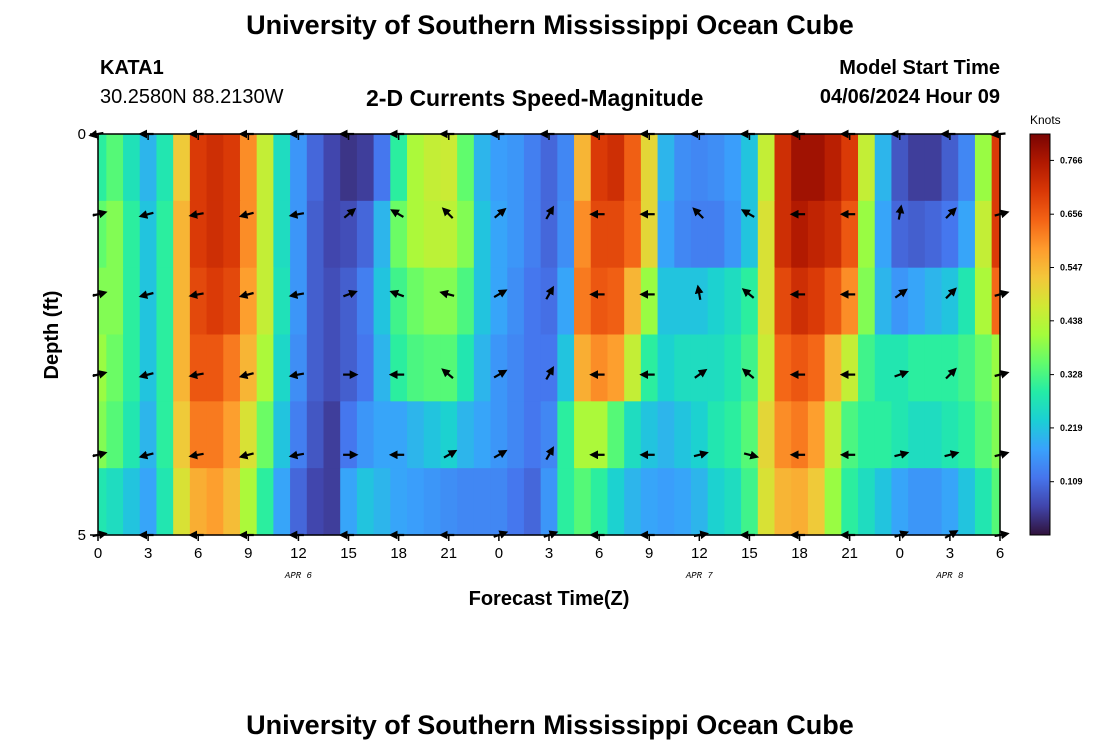 This screenshot has width=1100, height=750. I want to click on colorbar-tick-label: 0.656, so click(1071, 214).